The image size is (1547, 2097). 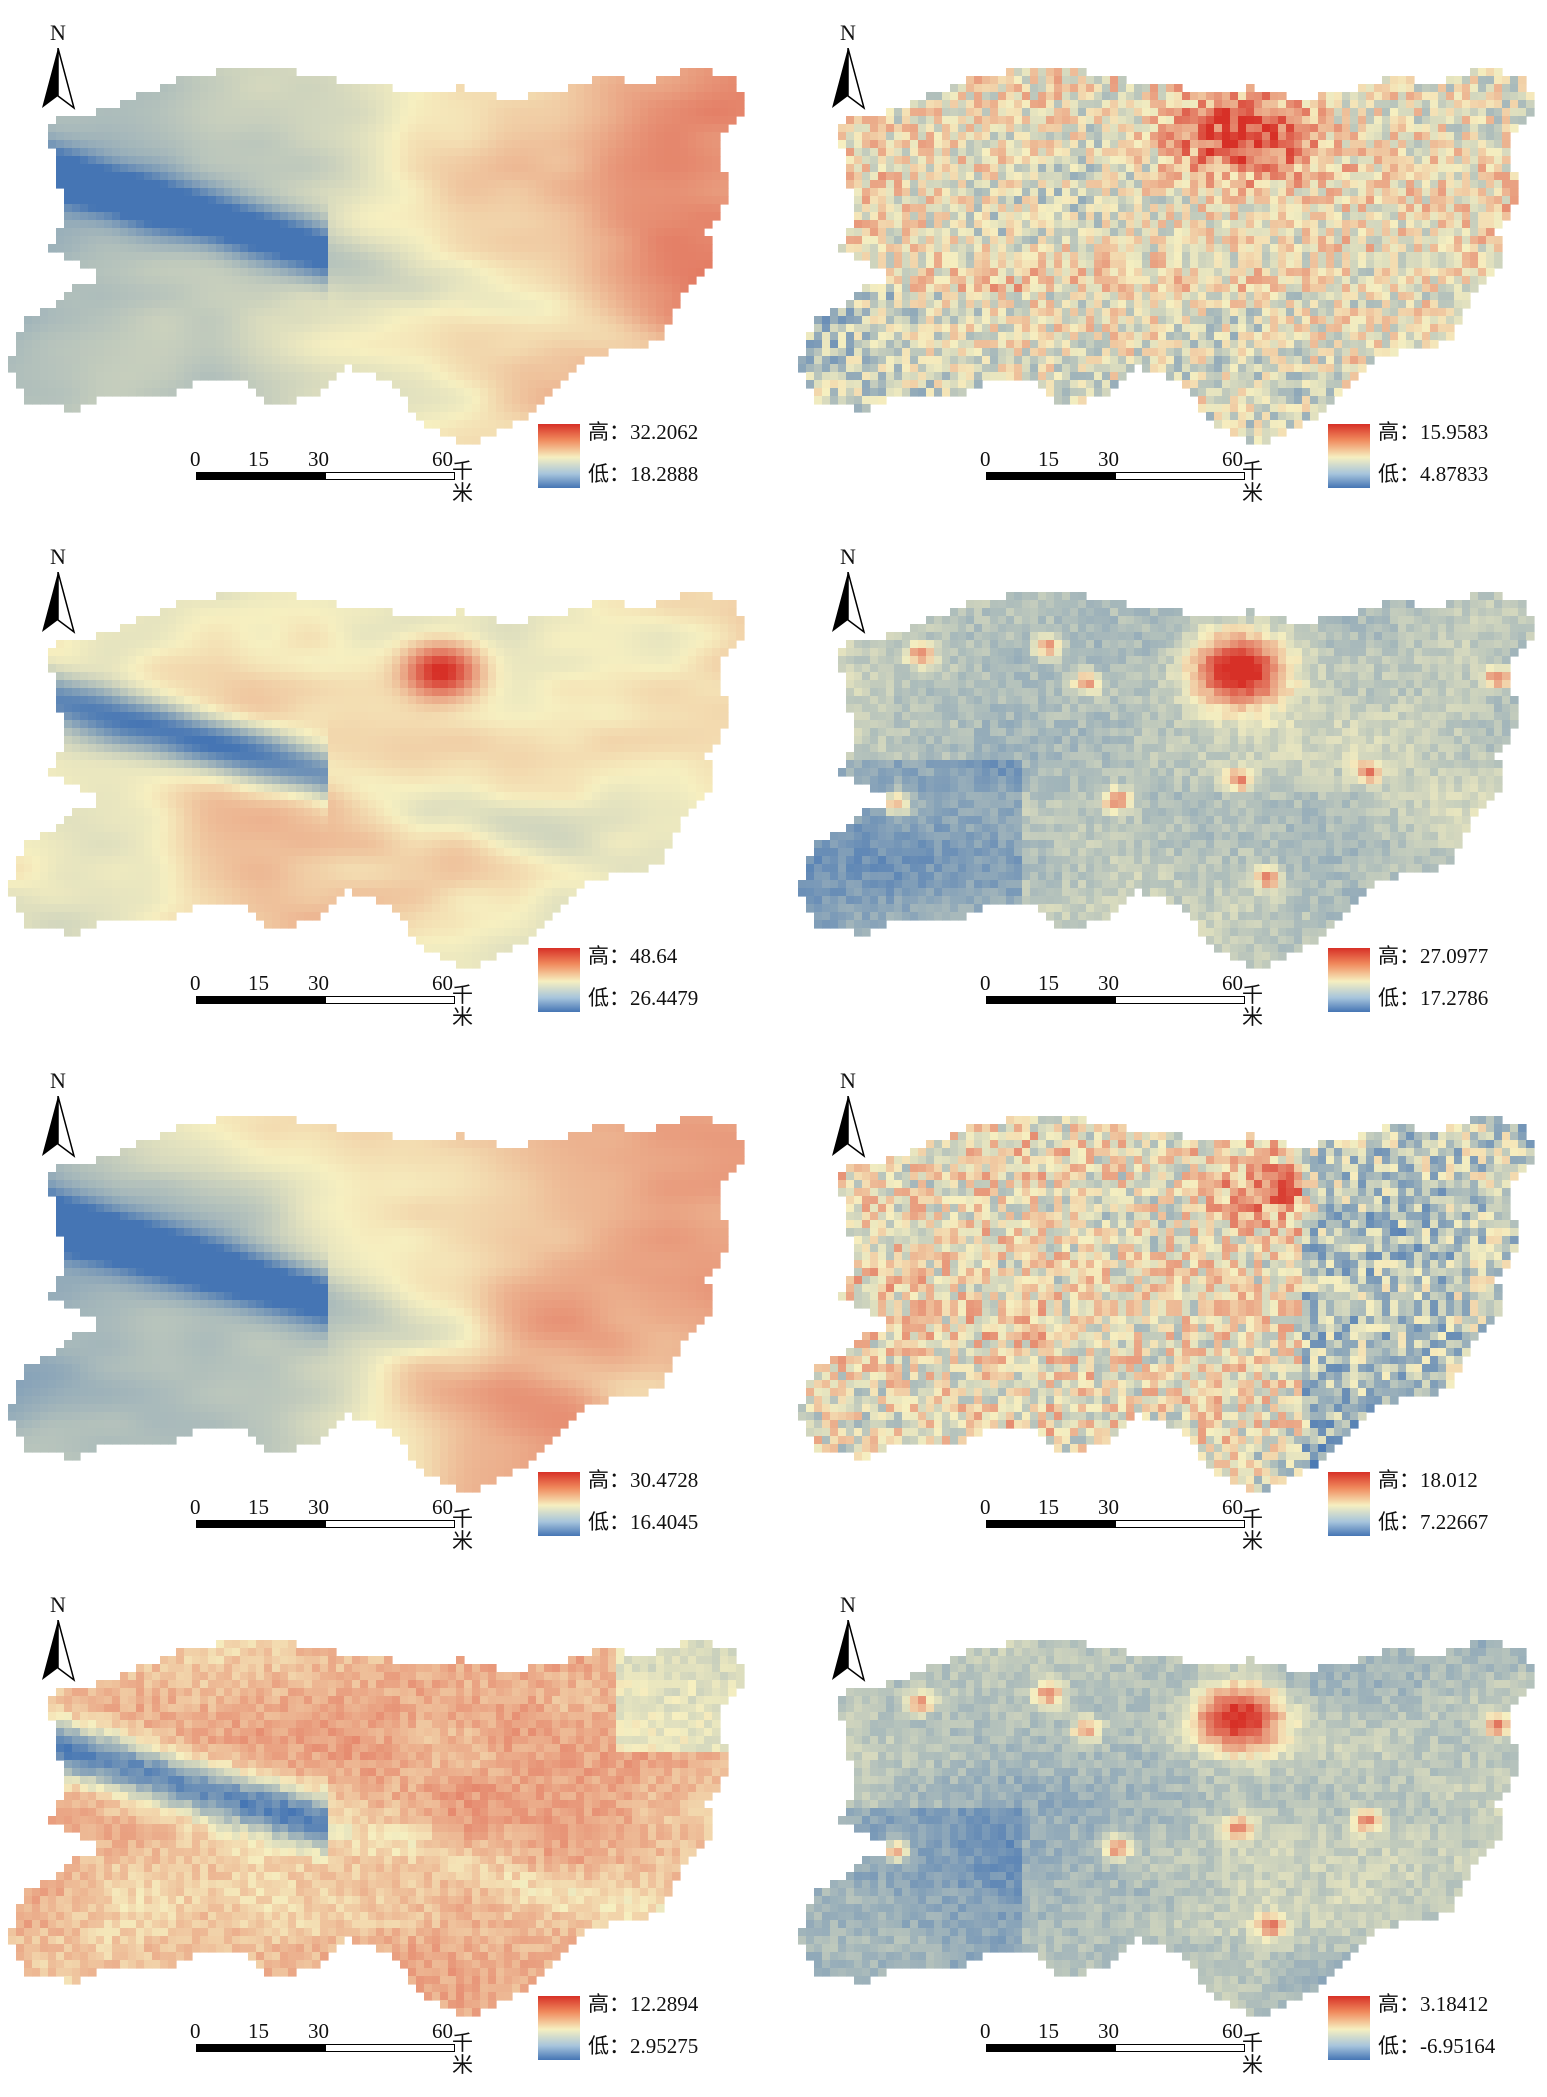 What do you see at coordinates (1428, 980) in the screenshot?
I see `legend: 高：27.0977 低：17.2786` at bounding box center [1428, 980].